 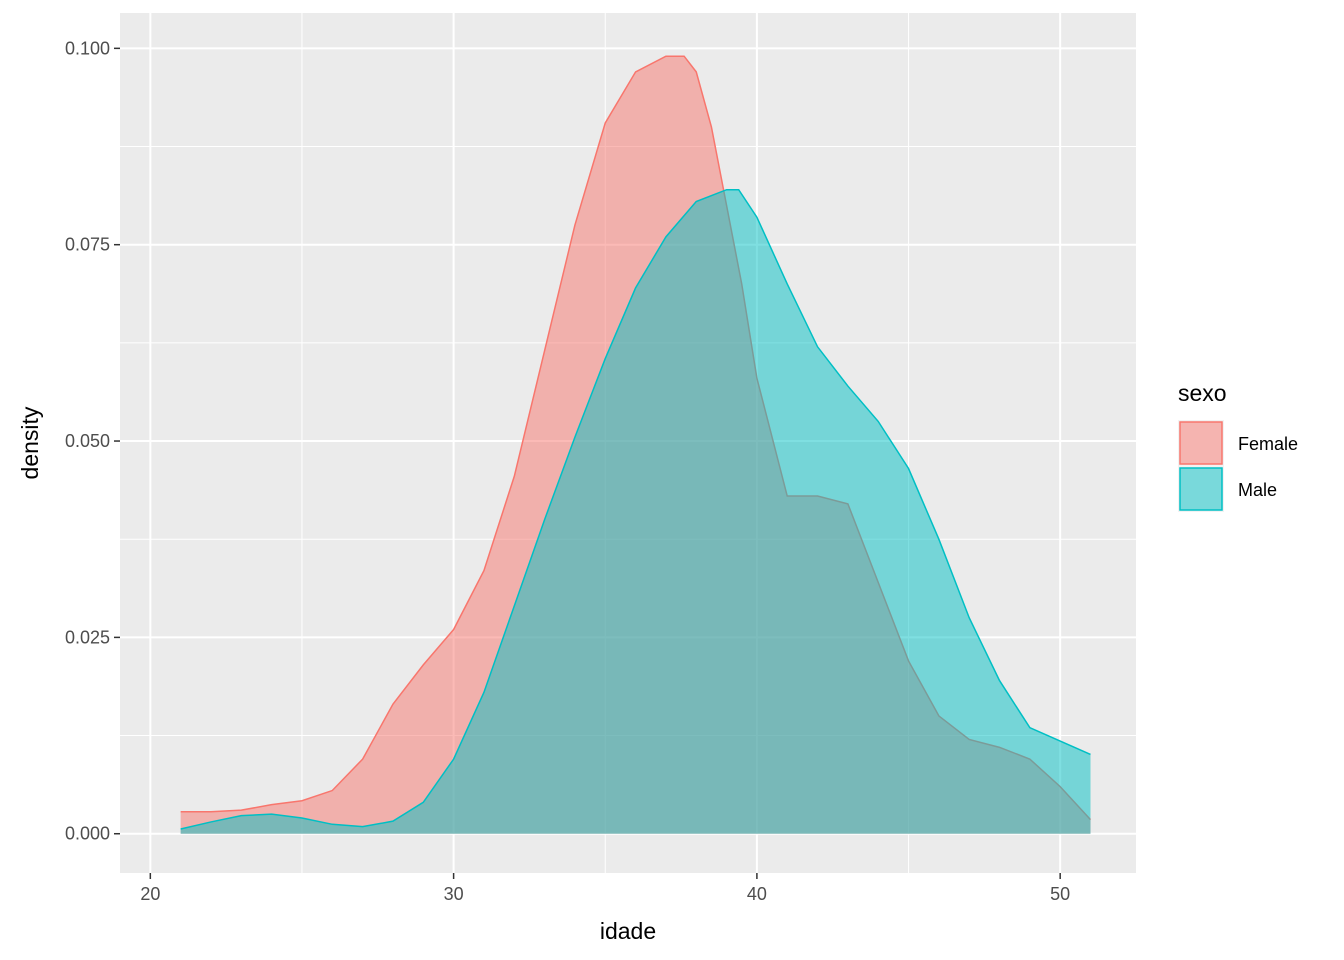 I want to click on y-axis-title: density, so click(x=30, y=442).